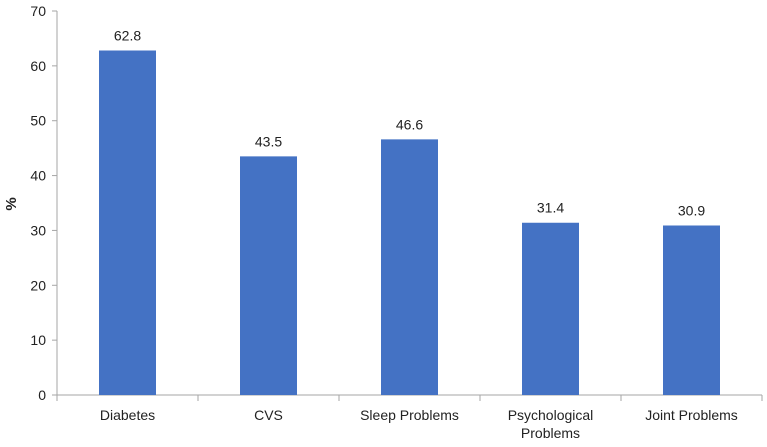  I want to click on y-tick-label: 70, so click(38, 11).